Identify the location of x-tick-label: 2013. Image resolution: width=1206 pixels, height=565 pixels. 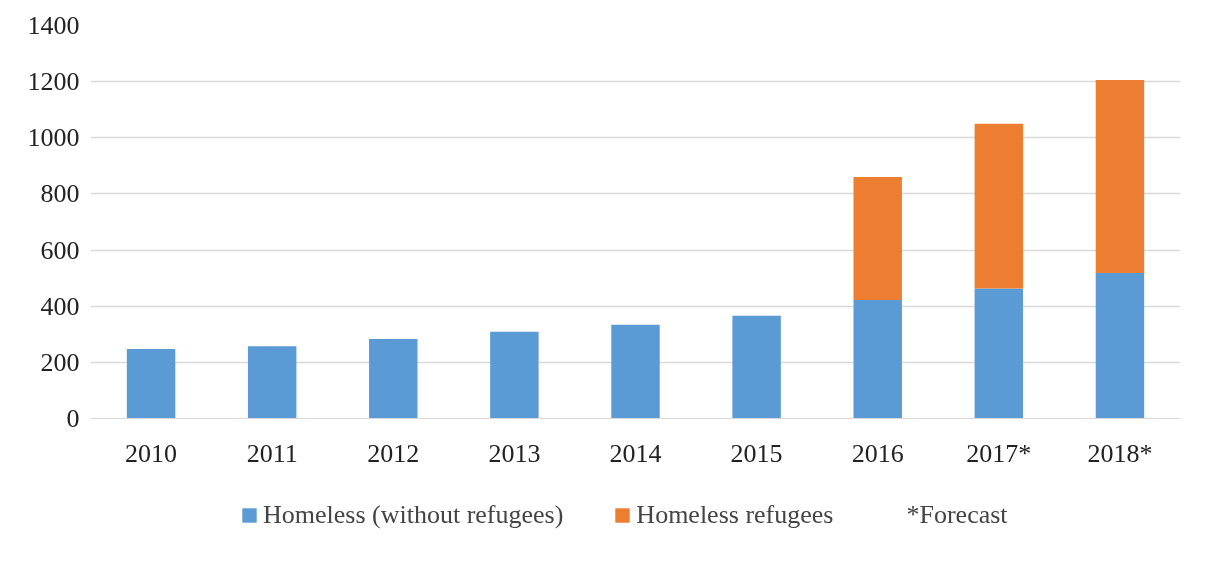
(514, 453).